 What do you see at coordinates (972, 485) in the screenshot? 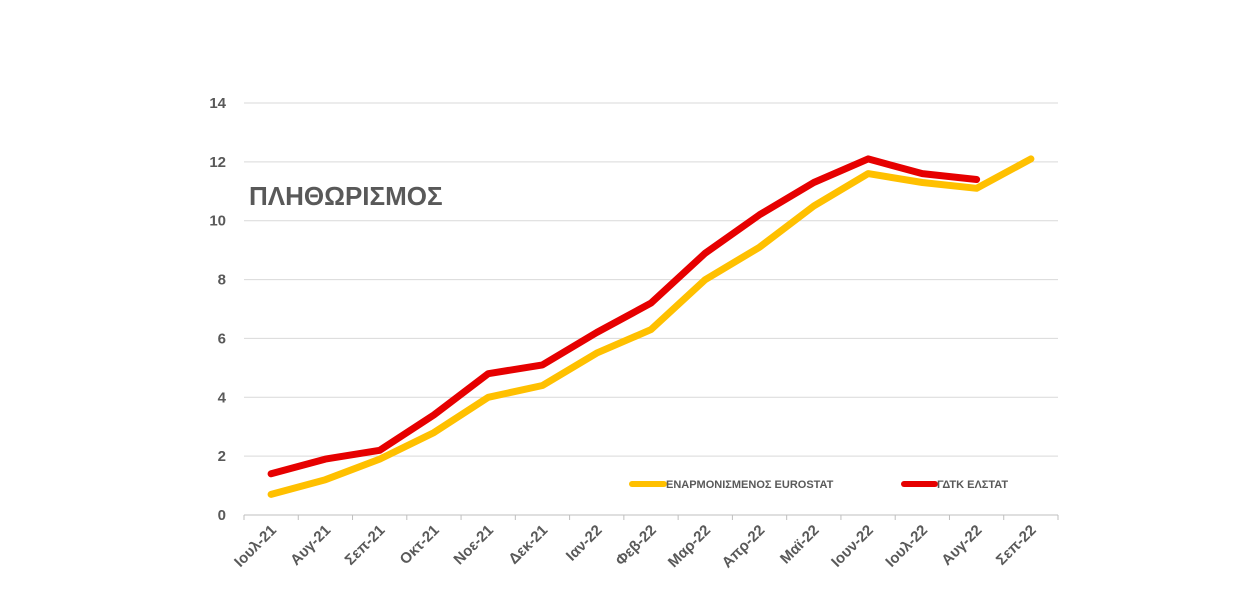
I see `legend-label: ΓΔΤΚ ΕΛΣΤΑΤ` at bounding box center [972, 485].